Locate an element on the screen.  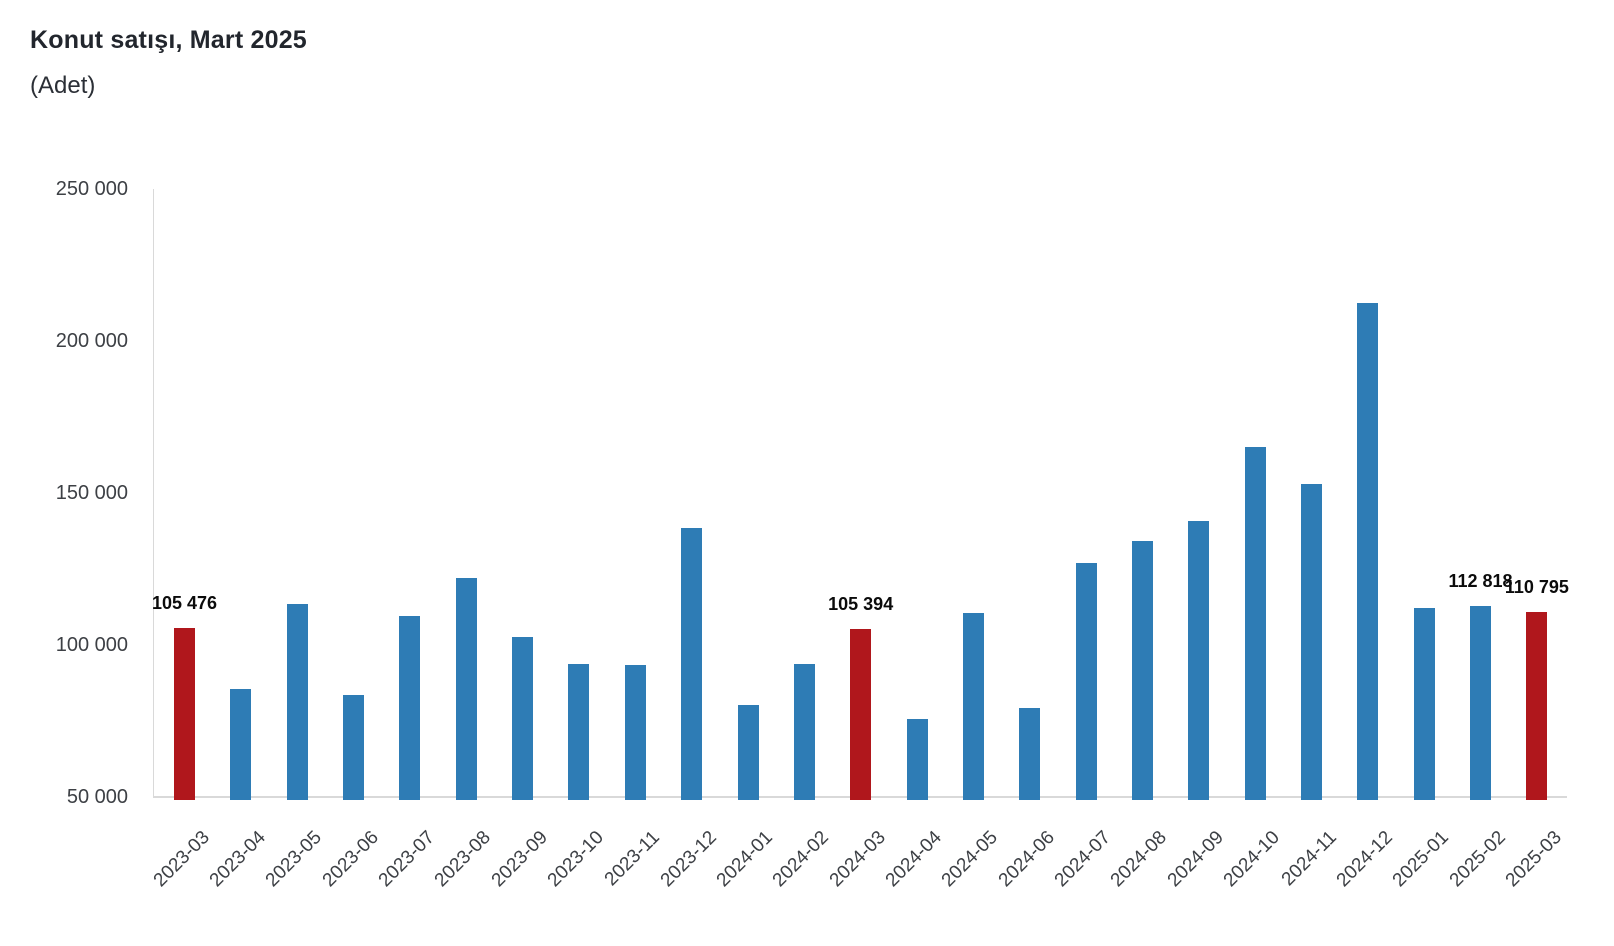
y-axis-tick-label: 50 000 is located at coordinates (97, 797).